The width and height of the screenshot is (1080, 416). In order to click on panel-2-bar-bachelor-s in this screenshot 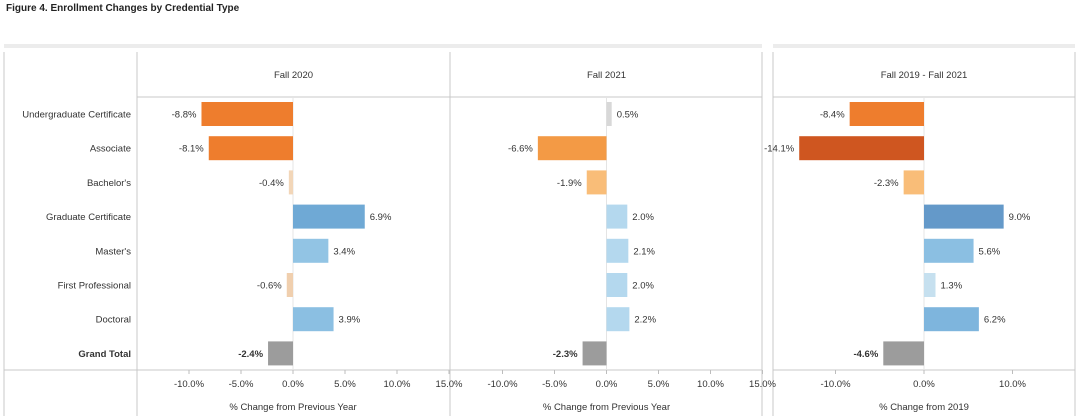, I will do `click(596, 182)`.